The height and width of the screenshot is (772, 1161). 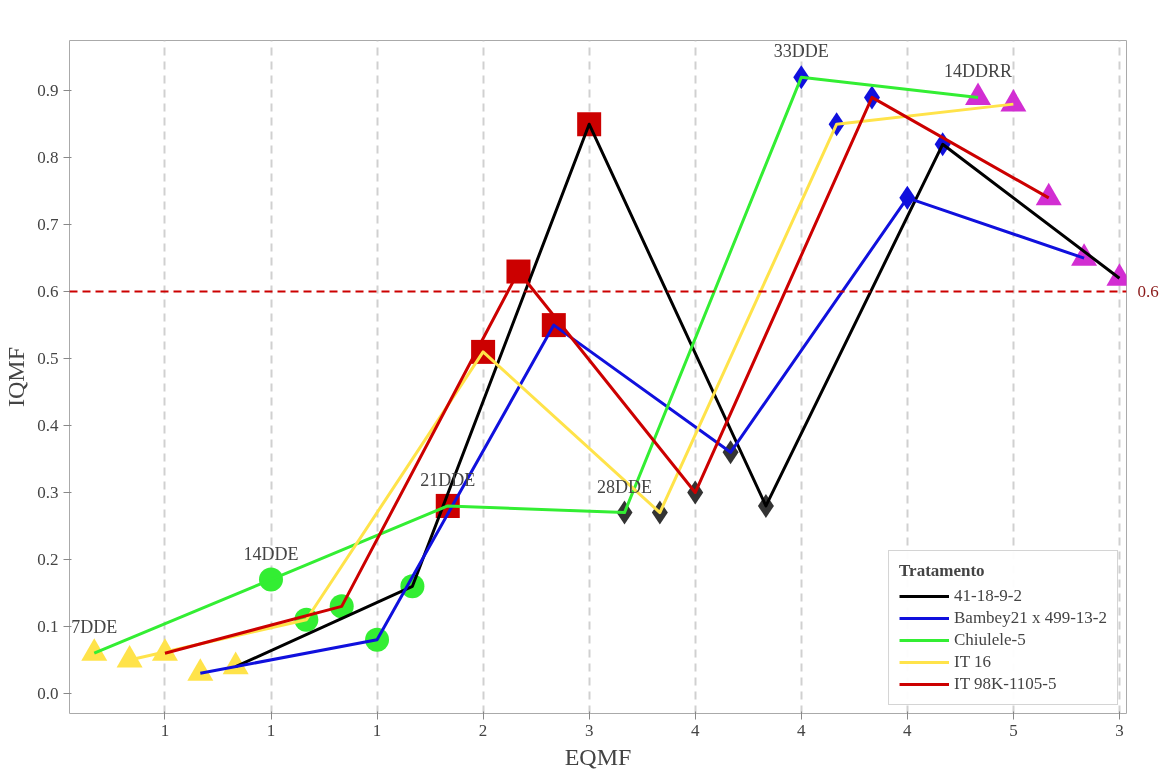 What do you see at coordinates (48, 91) in the screenshot?
I see `y-tick-label: 0.9` at bounding box center [48, 91].